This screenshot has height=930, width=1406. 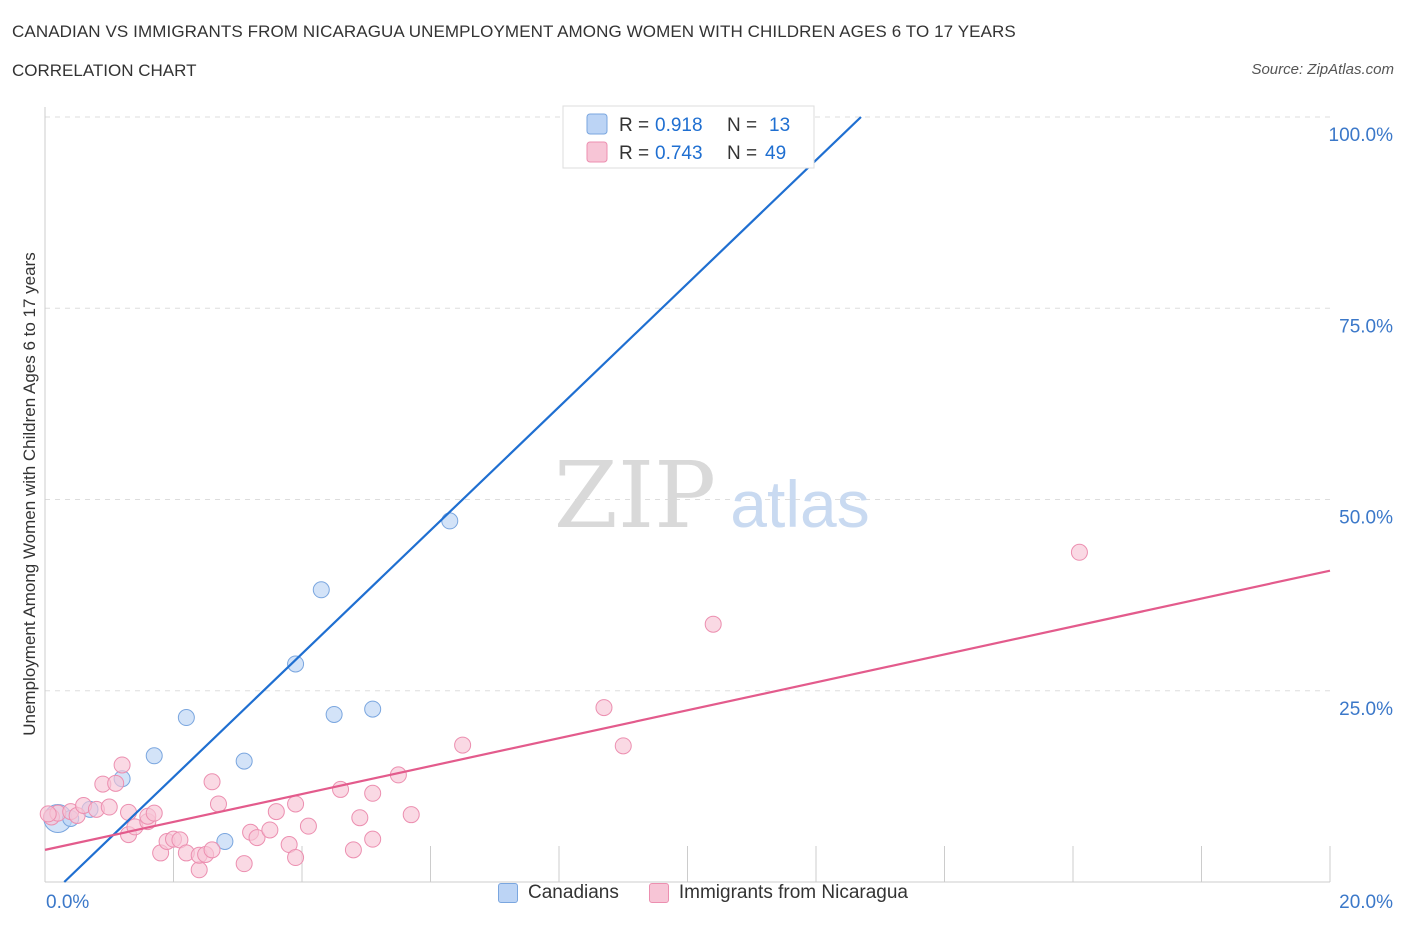 I want to click on legend-swatch-nicaragua, so click(x=658, y=893).